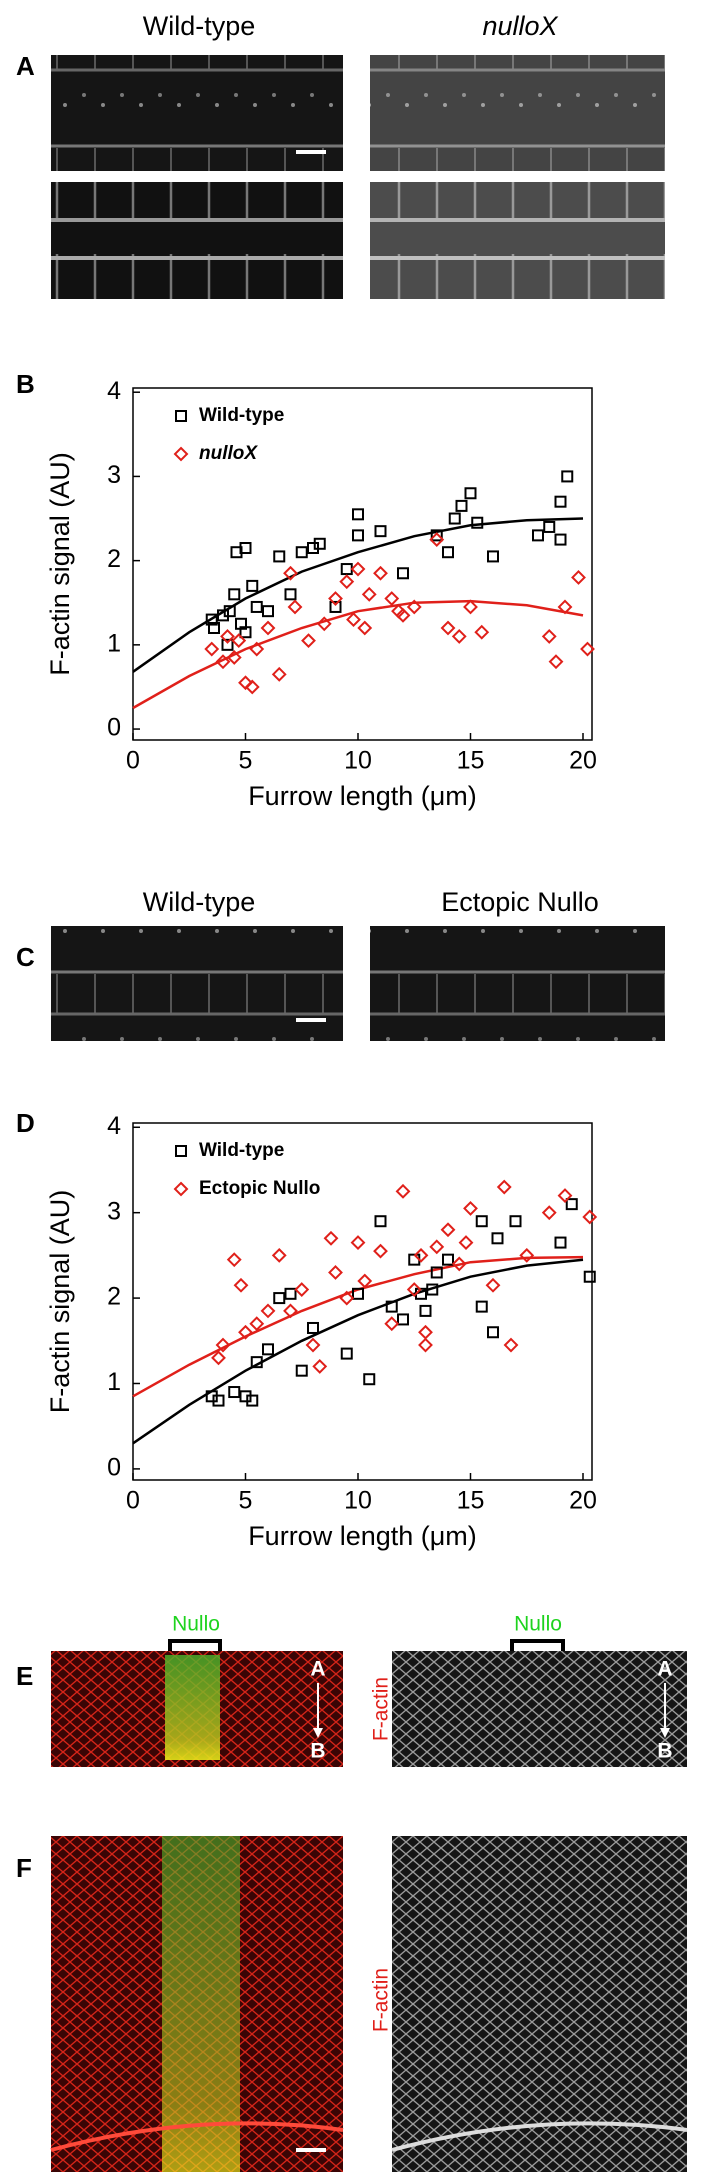  I want to click on y-tick-label: 2, so click(114, 1297).